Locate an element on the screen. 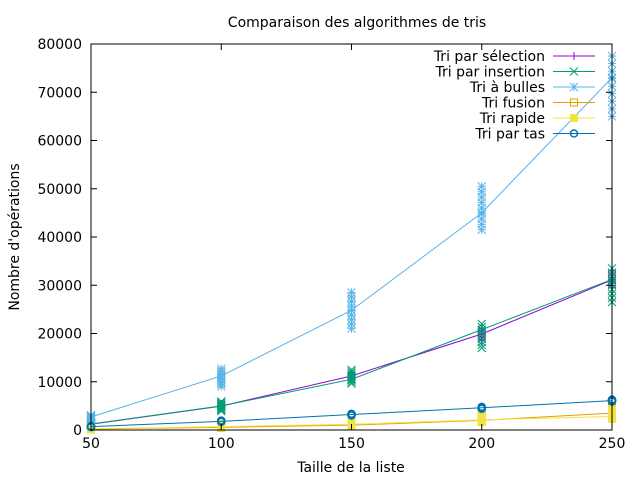 The width and height of the screenshot is (640, 480). y-tick-label: 80000 is located at coordinates (59, 45).